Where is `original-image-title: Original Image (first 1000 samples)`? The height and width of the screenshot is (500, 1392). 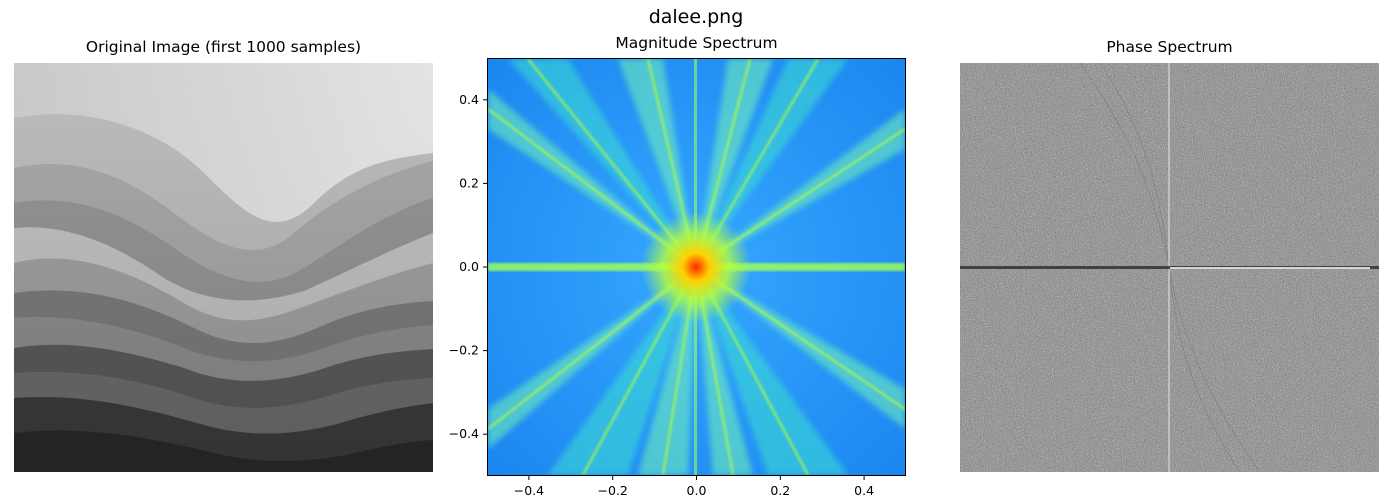 original-image-title: Original Image (first 1000 samples) is located at coordinates (223, 47).